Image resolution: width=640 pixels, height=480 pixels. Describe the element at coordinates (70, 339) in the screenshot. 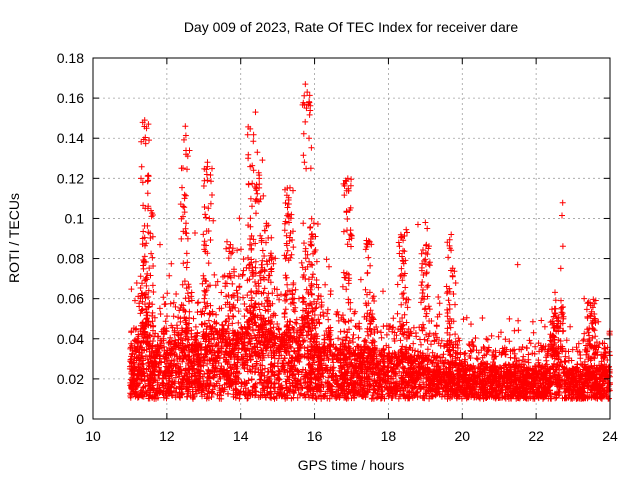

I see `y-tick-label: 0.04` at that location.